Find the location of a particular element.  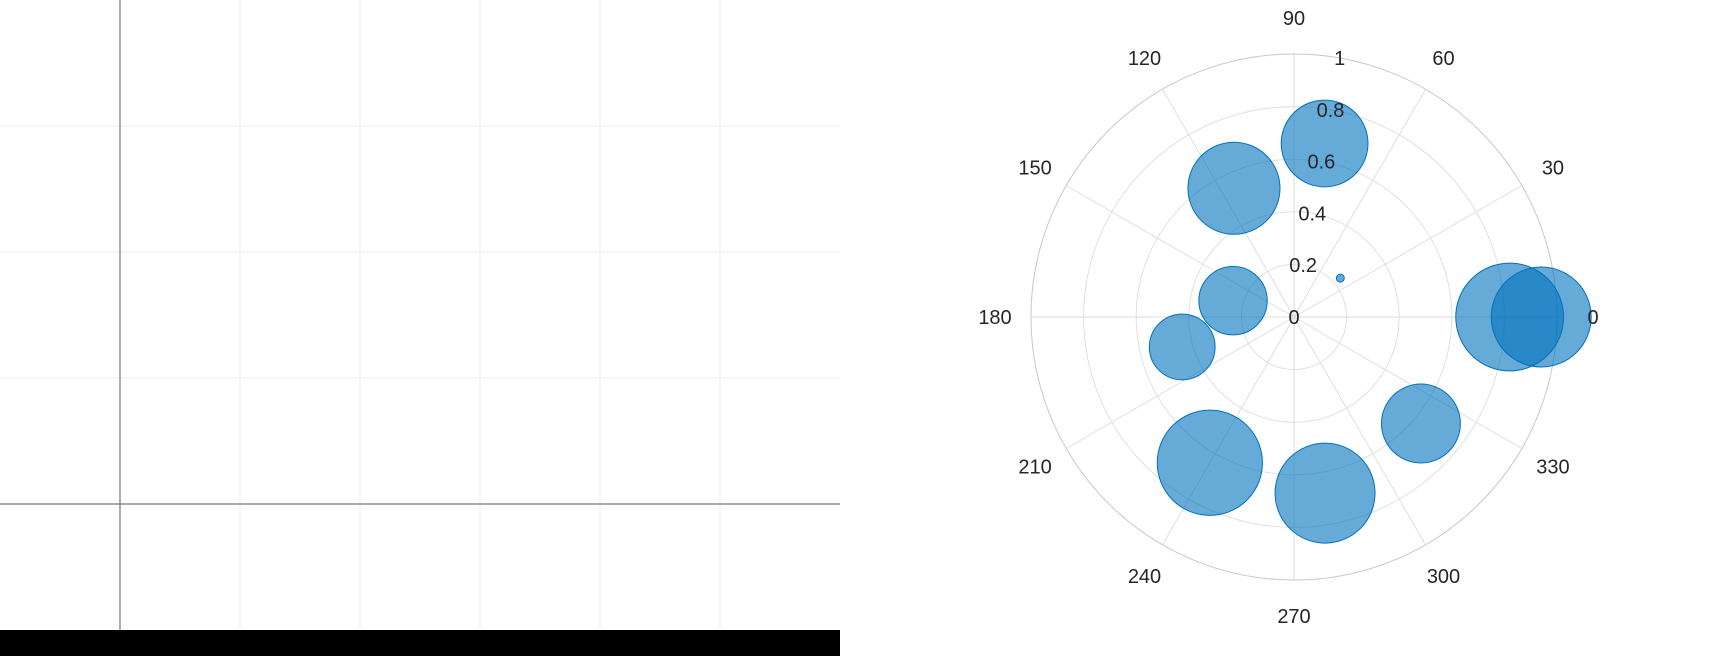

r-tick-label: 0.2 is located at coordinates (1303, 266).